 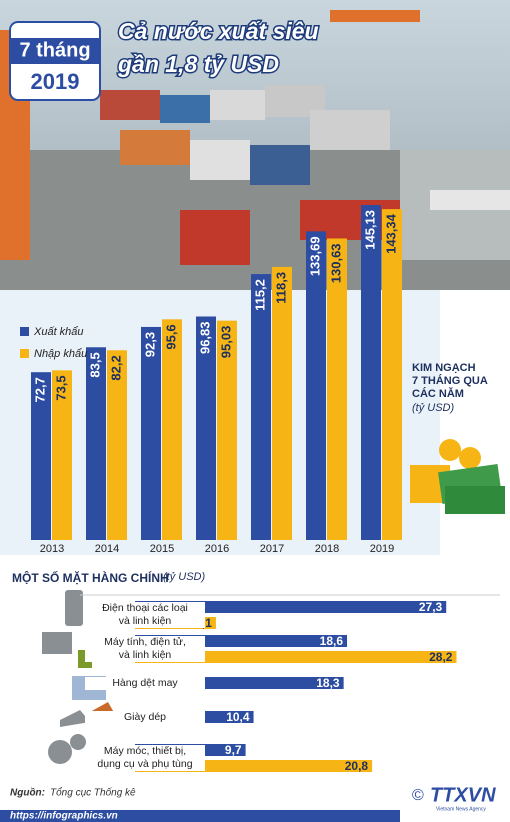 What do you see at coordinates (259, 295) in the screenshot?
I see `value-label: 115,2` at bounding box center [259, 295].